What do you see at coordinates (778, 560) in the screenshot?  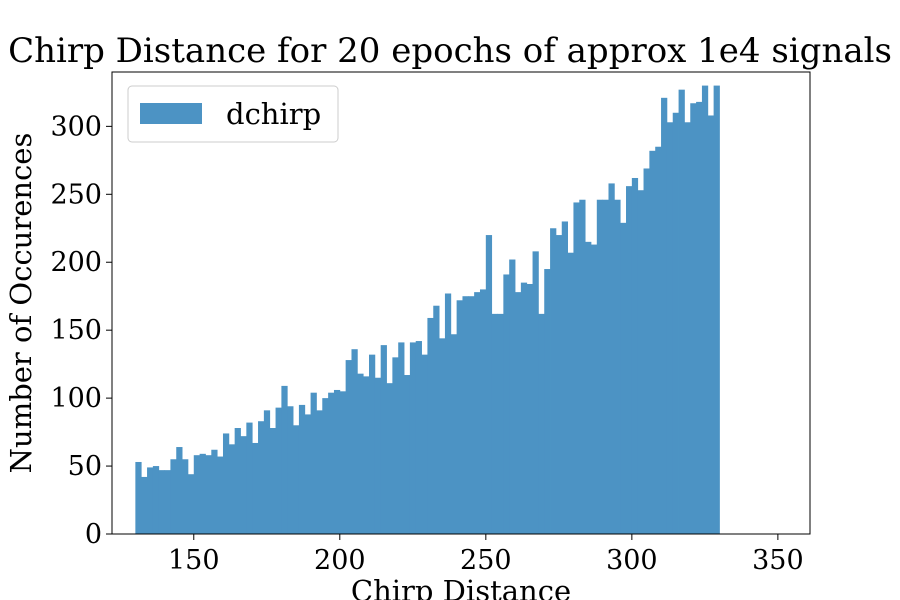 I see `x-tick-label: 350` at bounding box center [778, 560].